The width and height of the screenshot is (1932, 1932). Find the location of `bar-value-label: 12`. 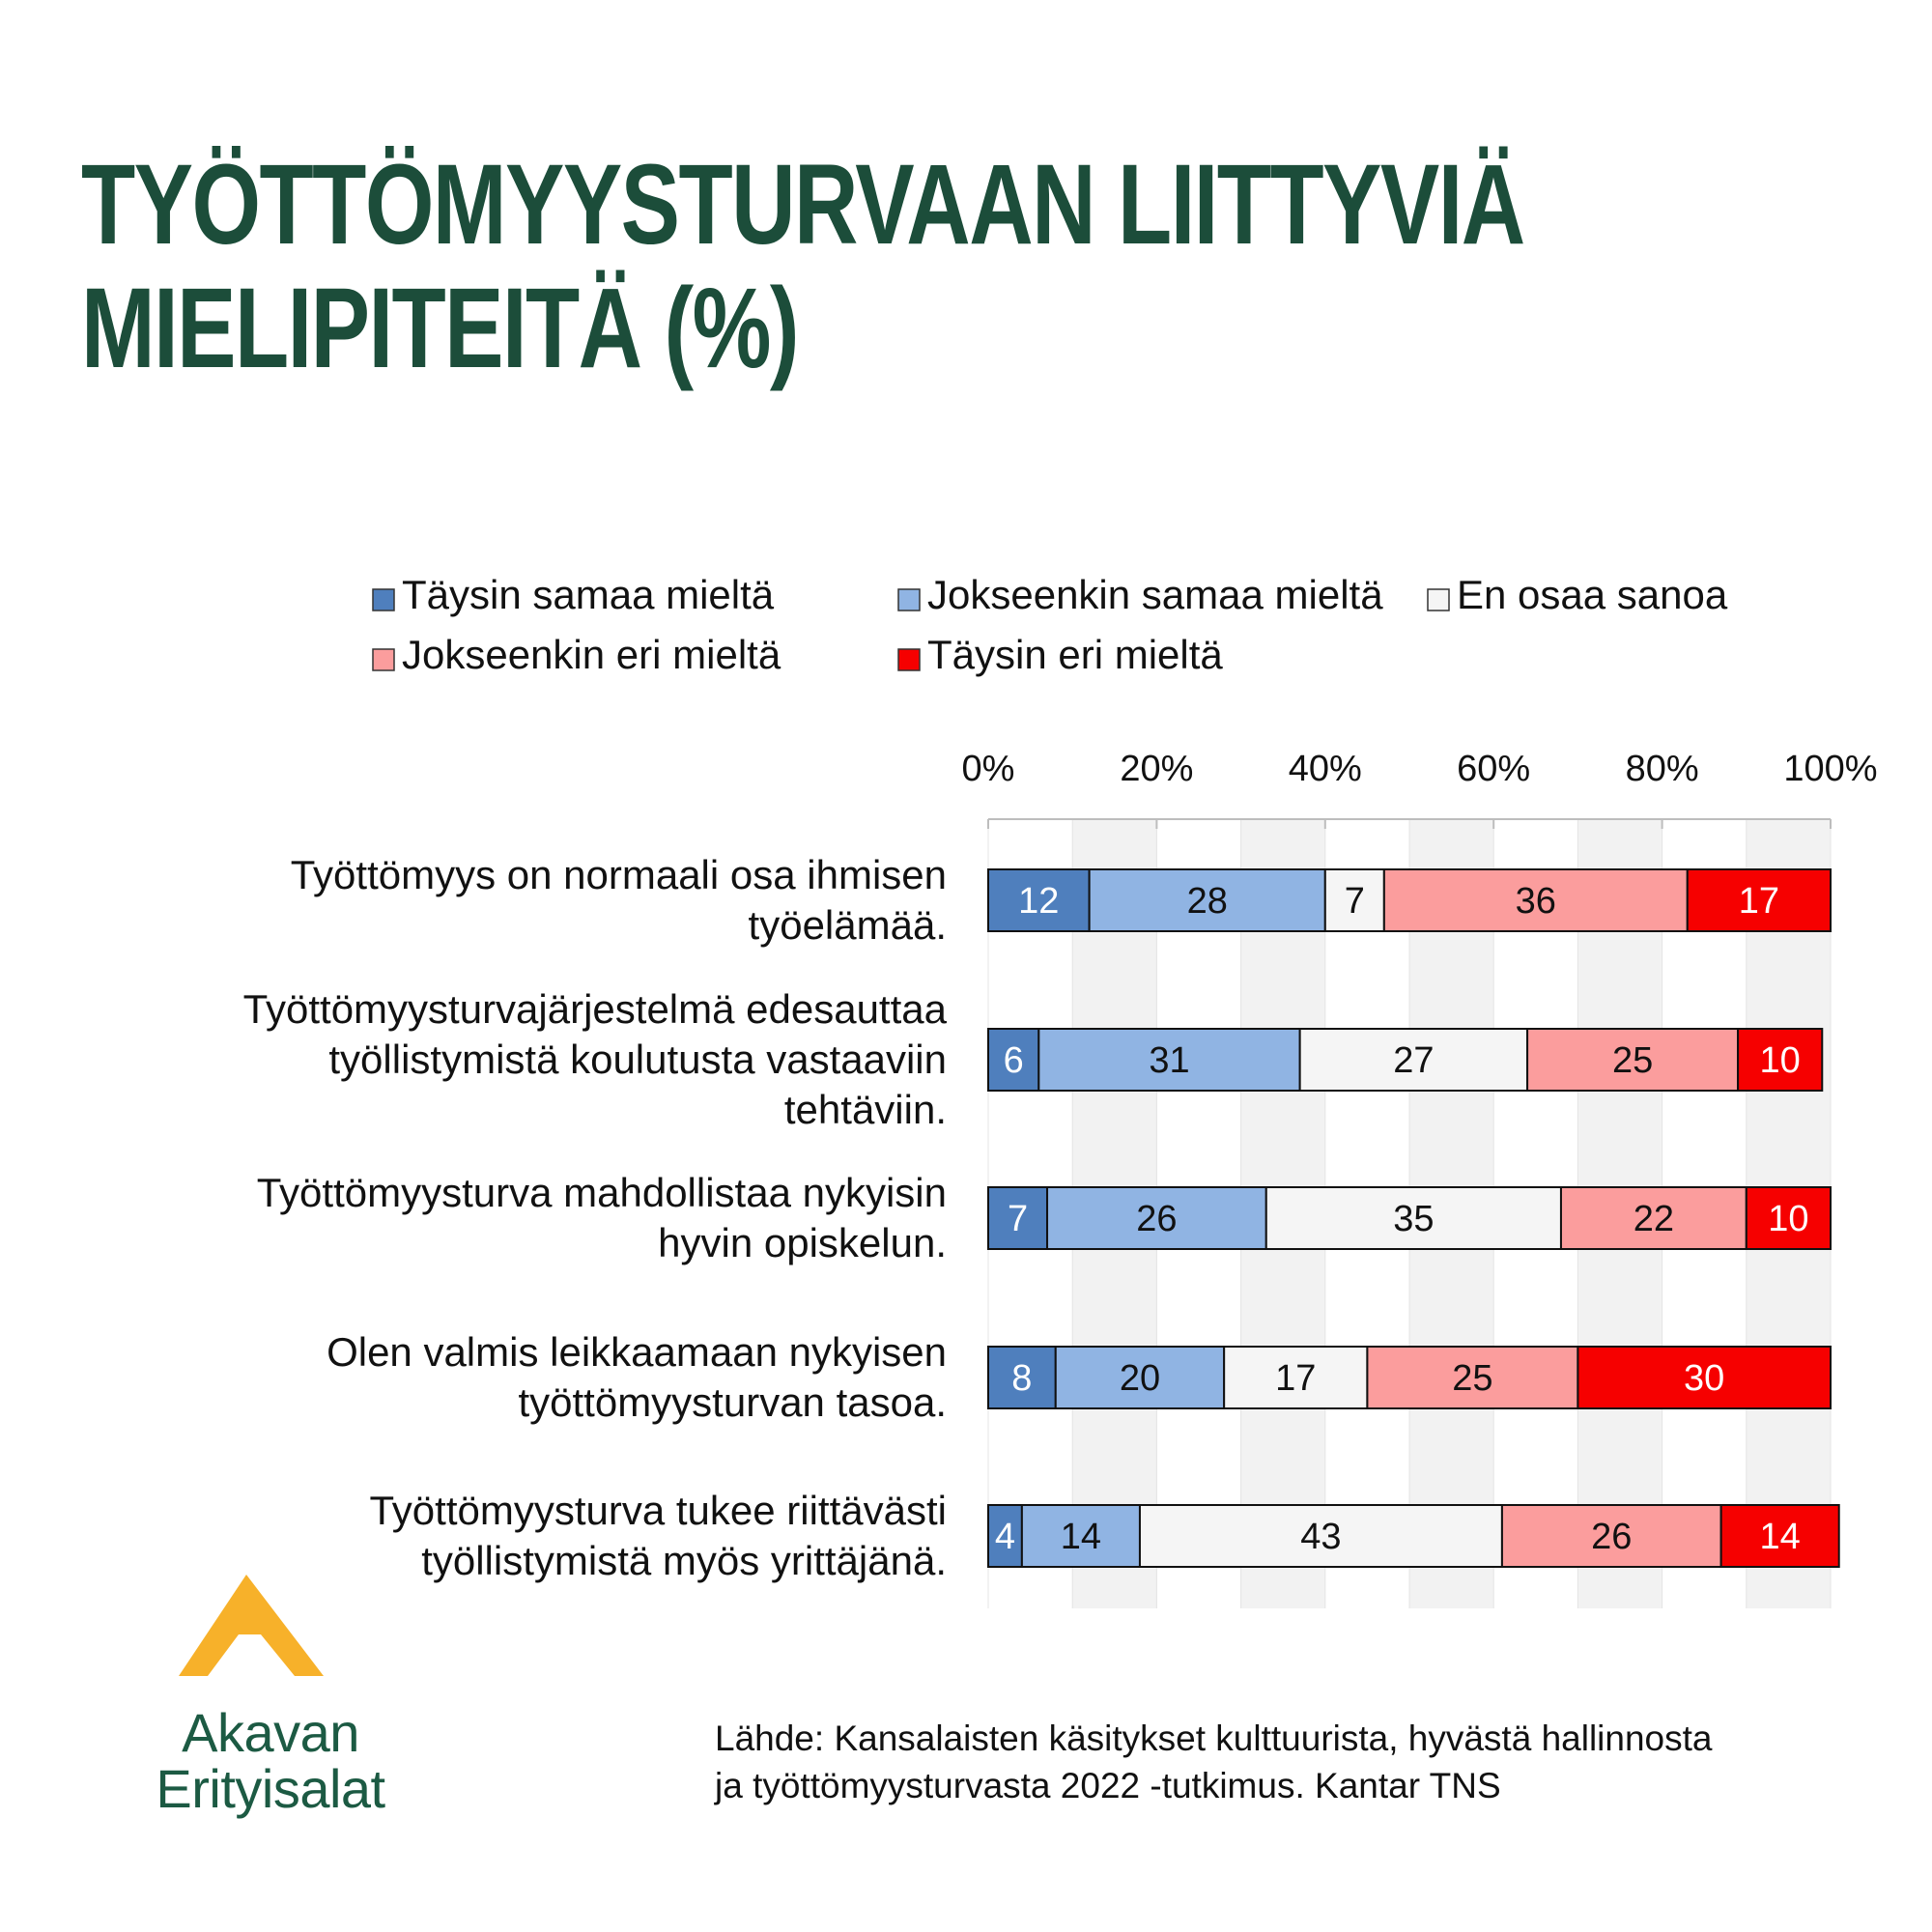

bar-value-label: 12 is located at coordinates (1038, 901).